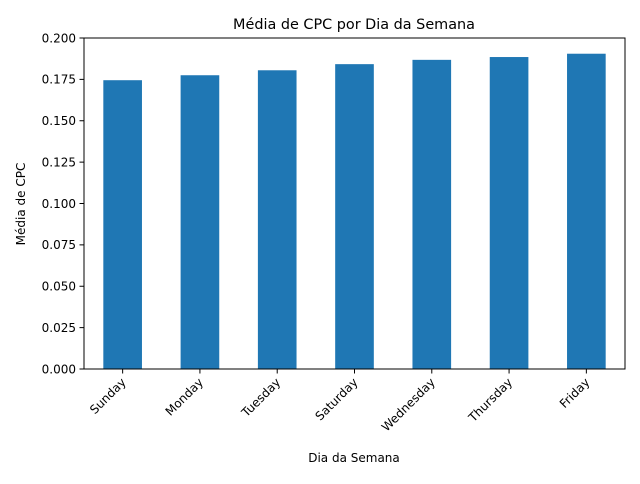 This screenshot has height=484, width=640. Describe the element at coordinates (59, 287) in the screenshot. I see `y-tick-label: 0.050` at that location.